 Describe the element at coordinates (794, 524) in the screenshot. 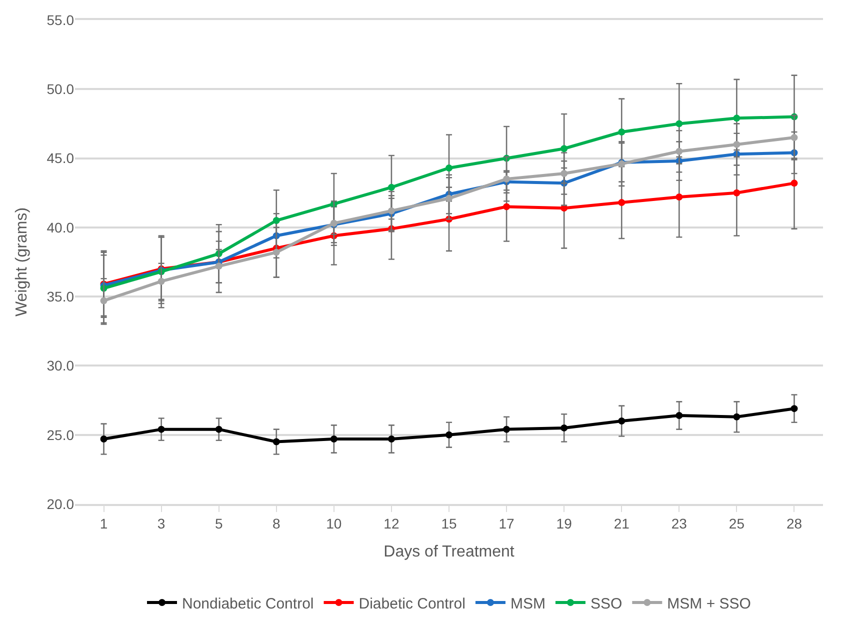

I see `x-tick-label: 28` at that location.